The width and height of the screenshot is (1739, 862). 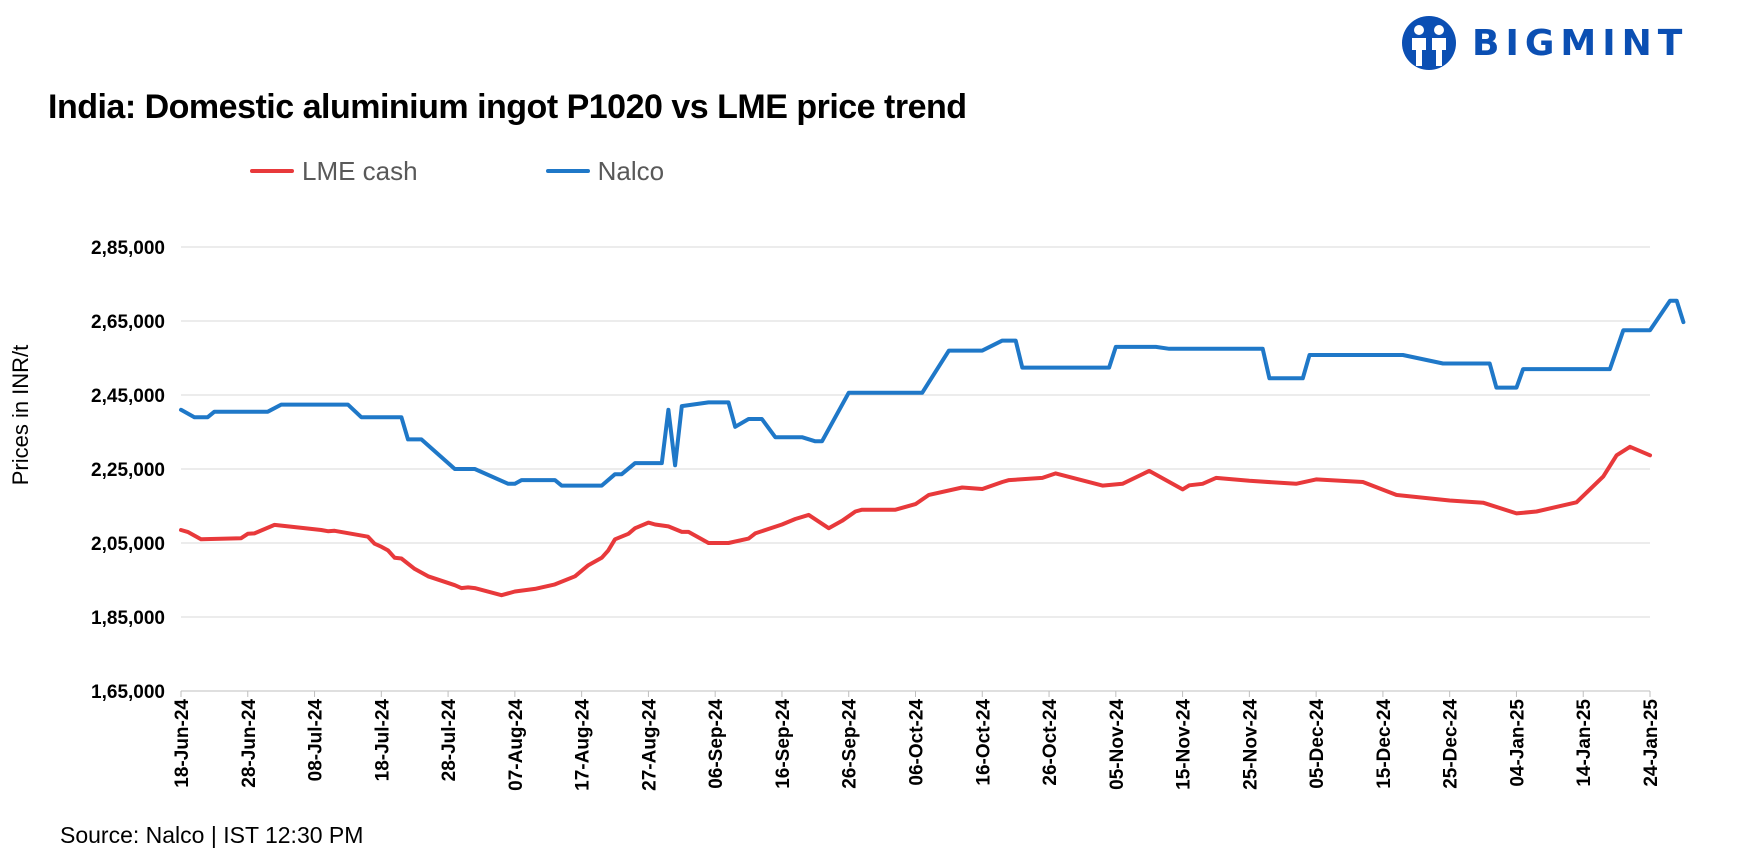 What do you see at coordinates (1451, 744) in the screenshot?
I see `x-tick-label: 25-Dec-24` at bounding box center [1451, 744].